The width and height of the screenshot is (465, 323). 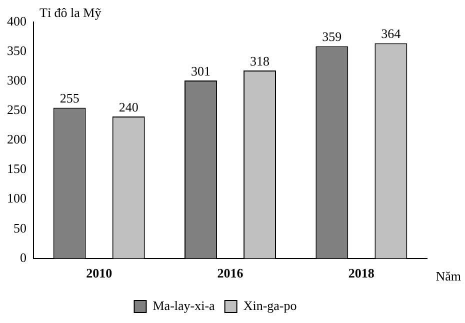 I want to click on y-axis-title: Tỉ đô la Mỹ, so click(x=71, y=12).